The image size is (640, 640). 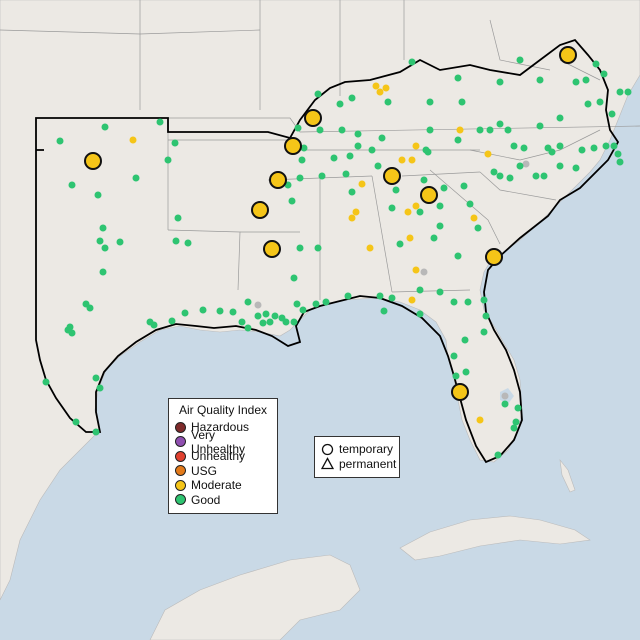 I want to click on monitor-type-legend: temporary permanent, so click(x=357, y=457).